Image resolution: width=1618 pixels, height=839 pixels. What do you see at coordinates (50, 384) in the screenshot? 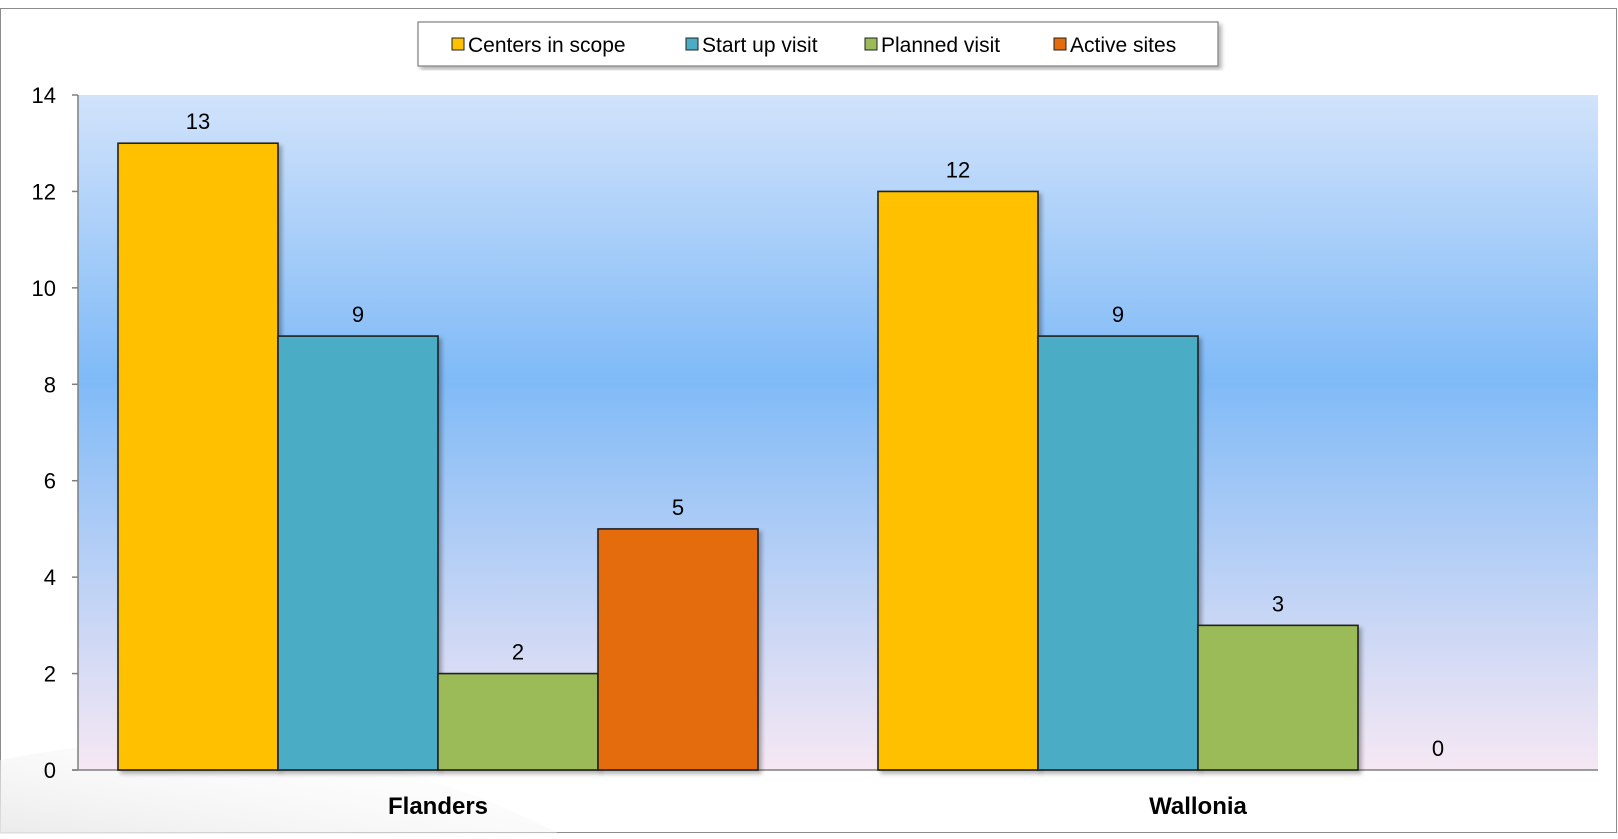
I see `y-tick-label: 8` at bounding box center [50, 384].